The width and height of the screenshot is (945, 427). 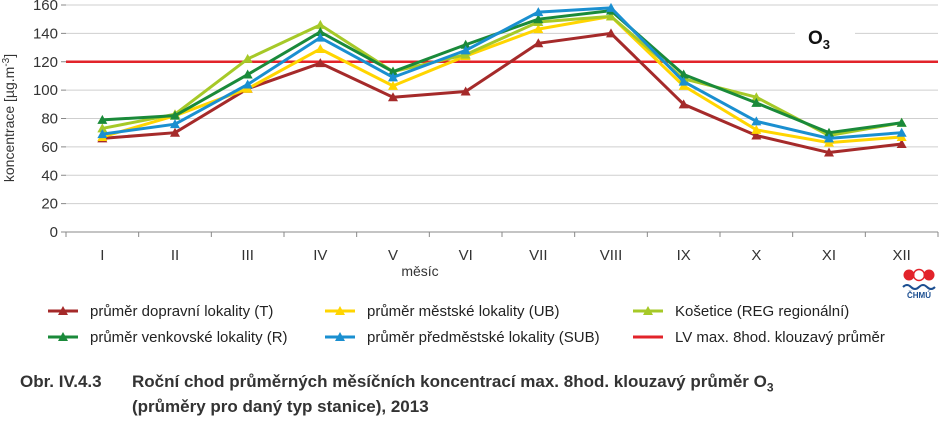 What do you see at coordinates (762, 311) in the screenshot?
I see `legend-label: Košetice (REG regionální)` at bounding box center [762, 311].